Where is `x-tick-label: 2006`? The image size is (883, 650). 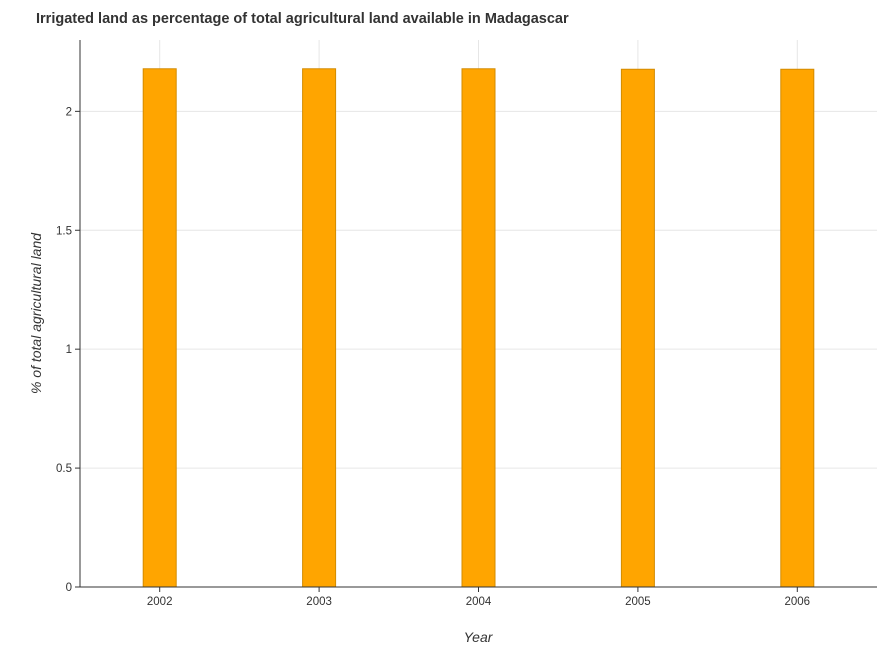 x-tick-label: 2006 is located at coordinates (798, 602).